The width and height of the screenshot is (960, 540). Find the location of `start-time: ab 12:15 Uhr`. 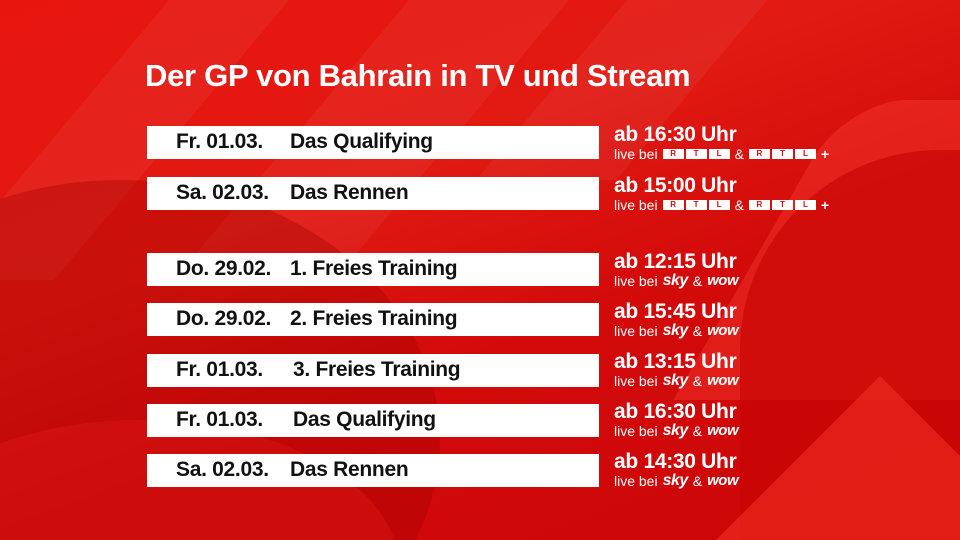

start-time: ab 12:15 Uhr is located at coordinates (675, 261).